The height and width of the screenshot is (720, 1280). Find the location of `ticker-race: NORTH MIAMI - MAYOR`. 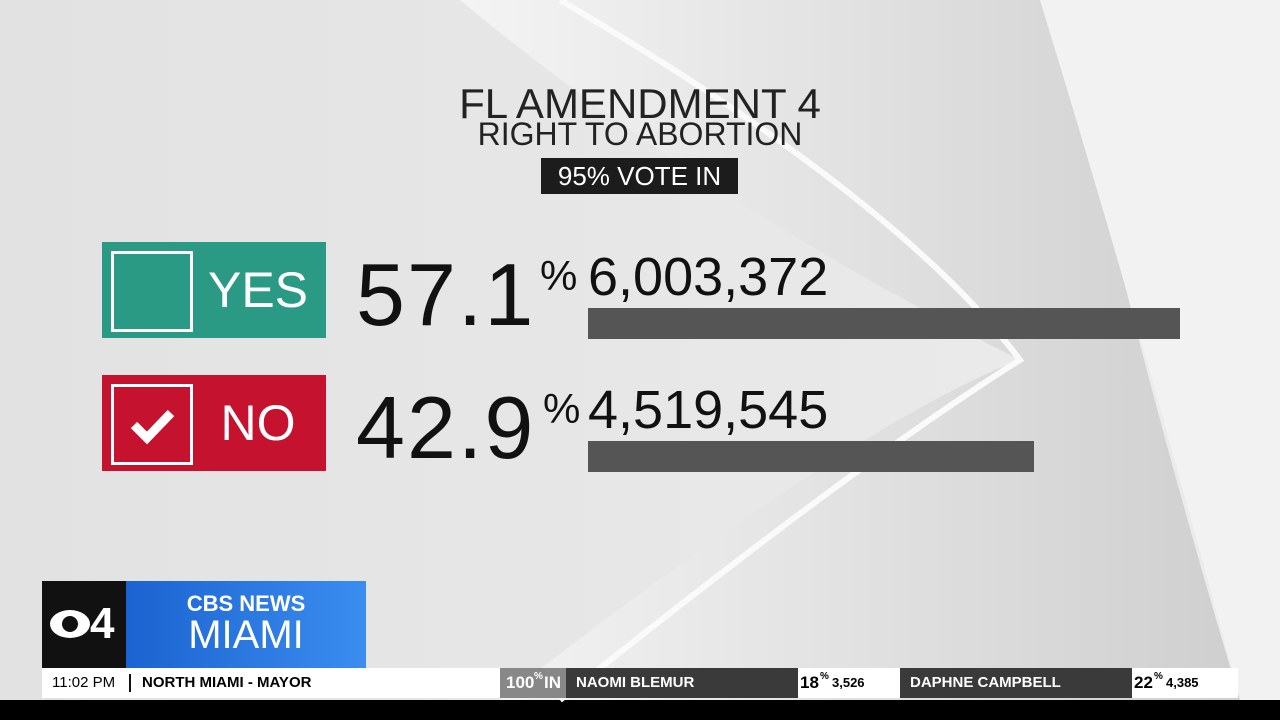

ticker-race: NORTH MIAMI - MAYOR is located at coordinates (227, 682).